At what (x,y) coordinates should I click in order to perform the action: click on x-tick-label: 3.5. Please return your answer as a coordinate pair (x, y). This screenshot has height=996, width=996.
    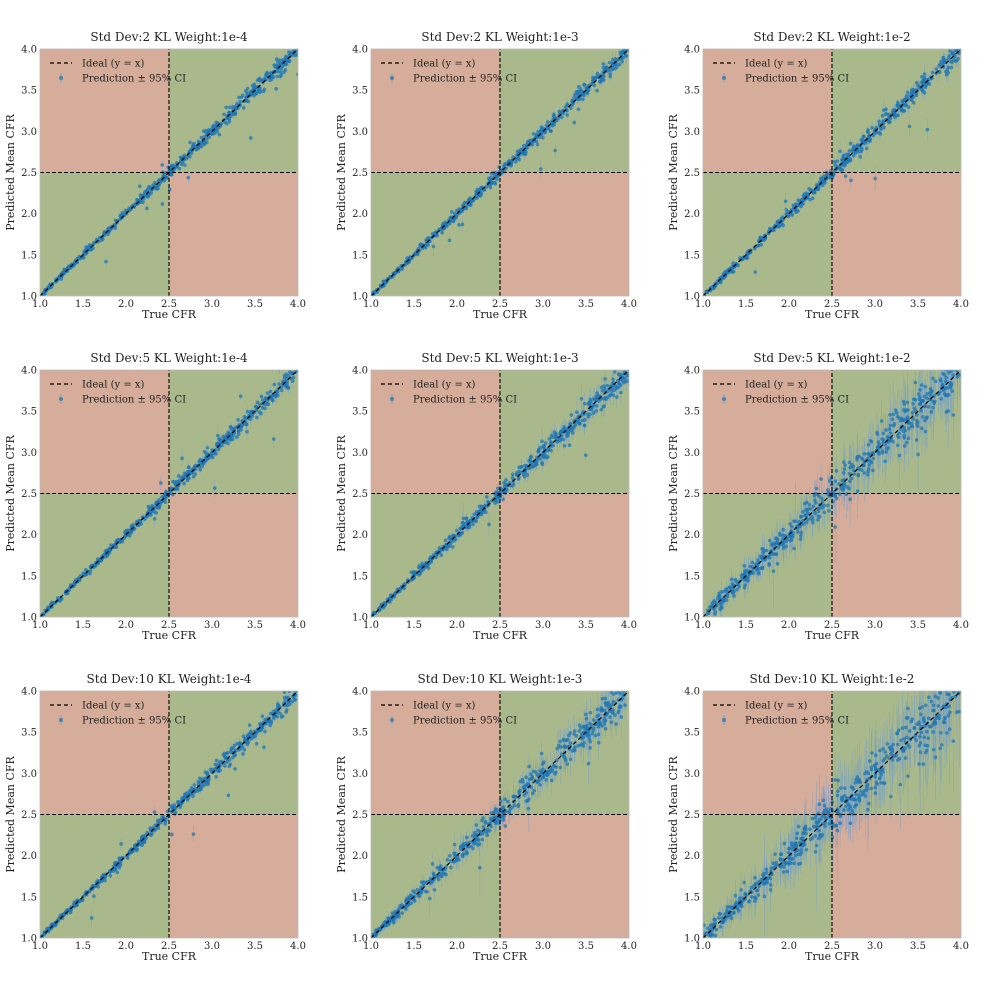
    Looking at the image, I should click on (918, 304).